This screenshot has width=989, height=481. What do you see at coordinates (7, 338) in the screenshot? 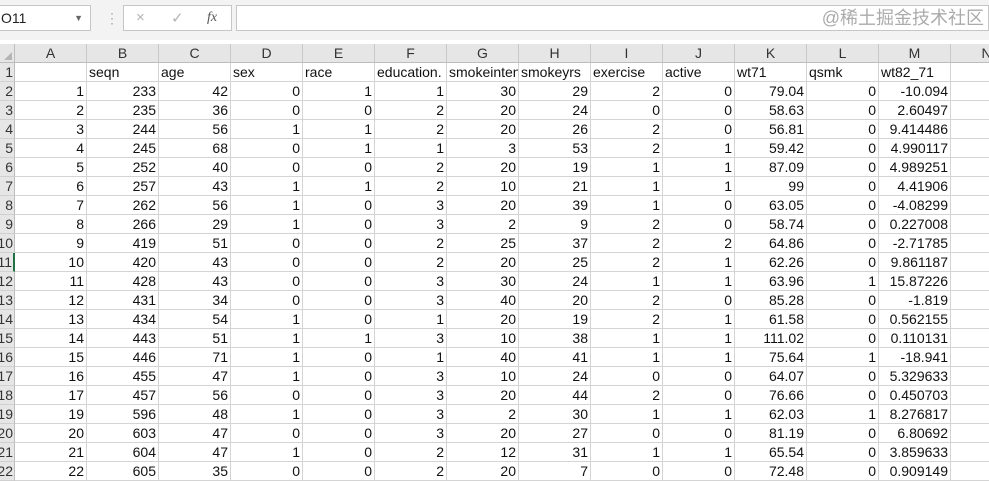
I see `row-header-15: 15` at bounding box center [7, 338].